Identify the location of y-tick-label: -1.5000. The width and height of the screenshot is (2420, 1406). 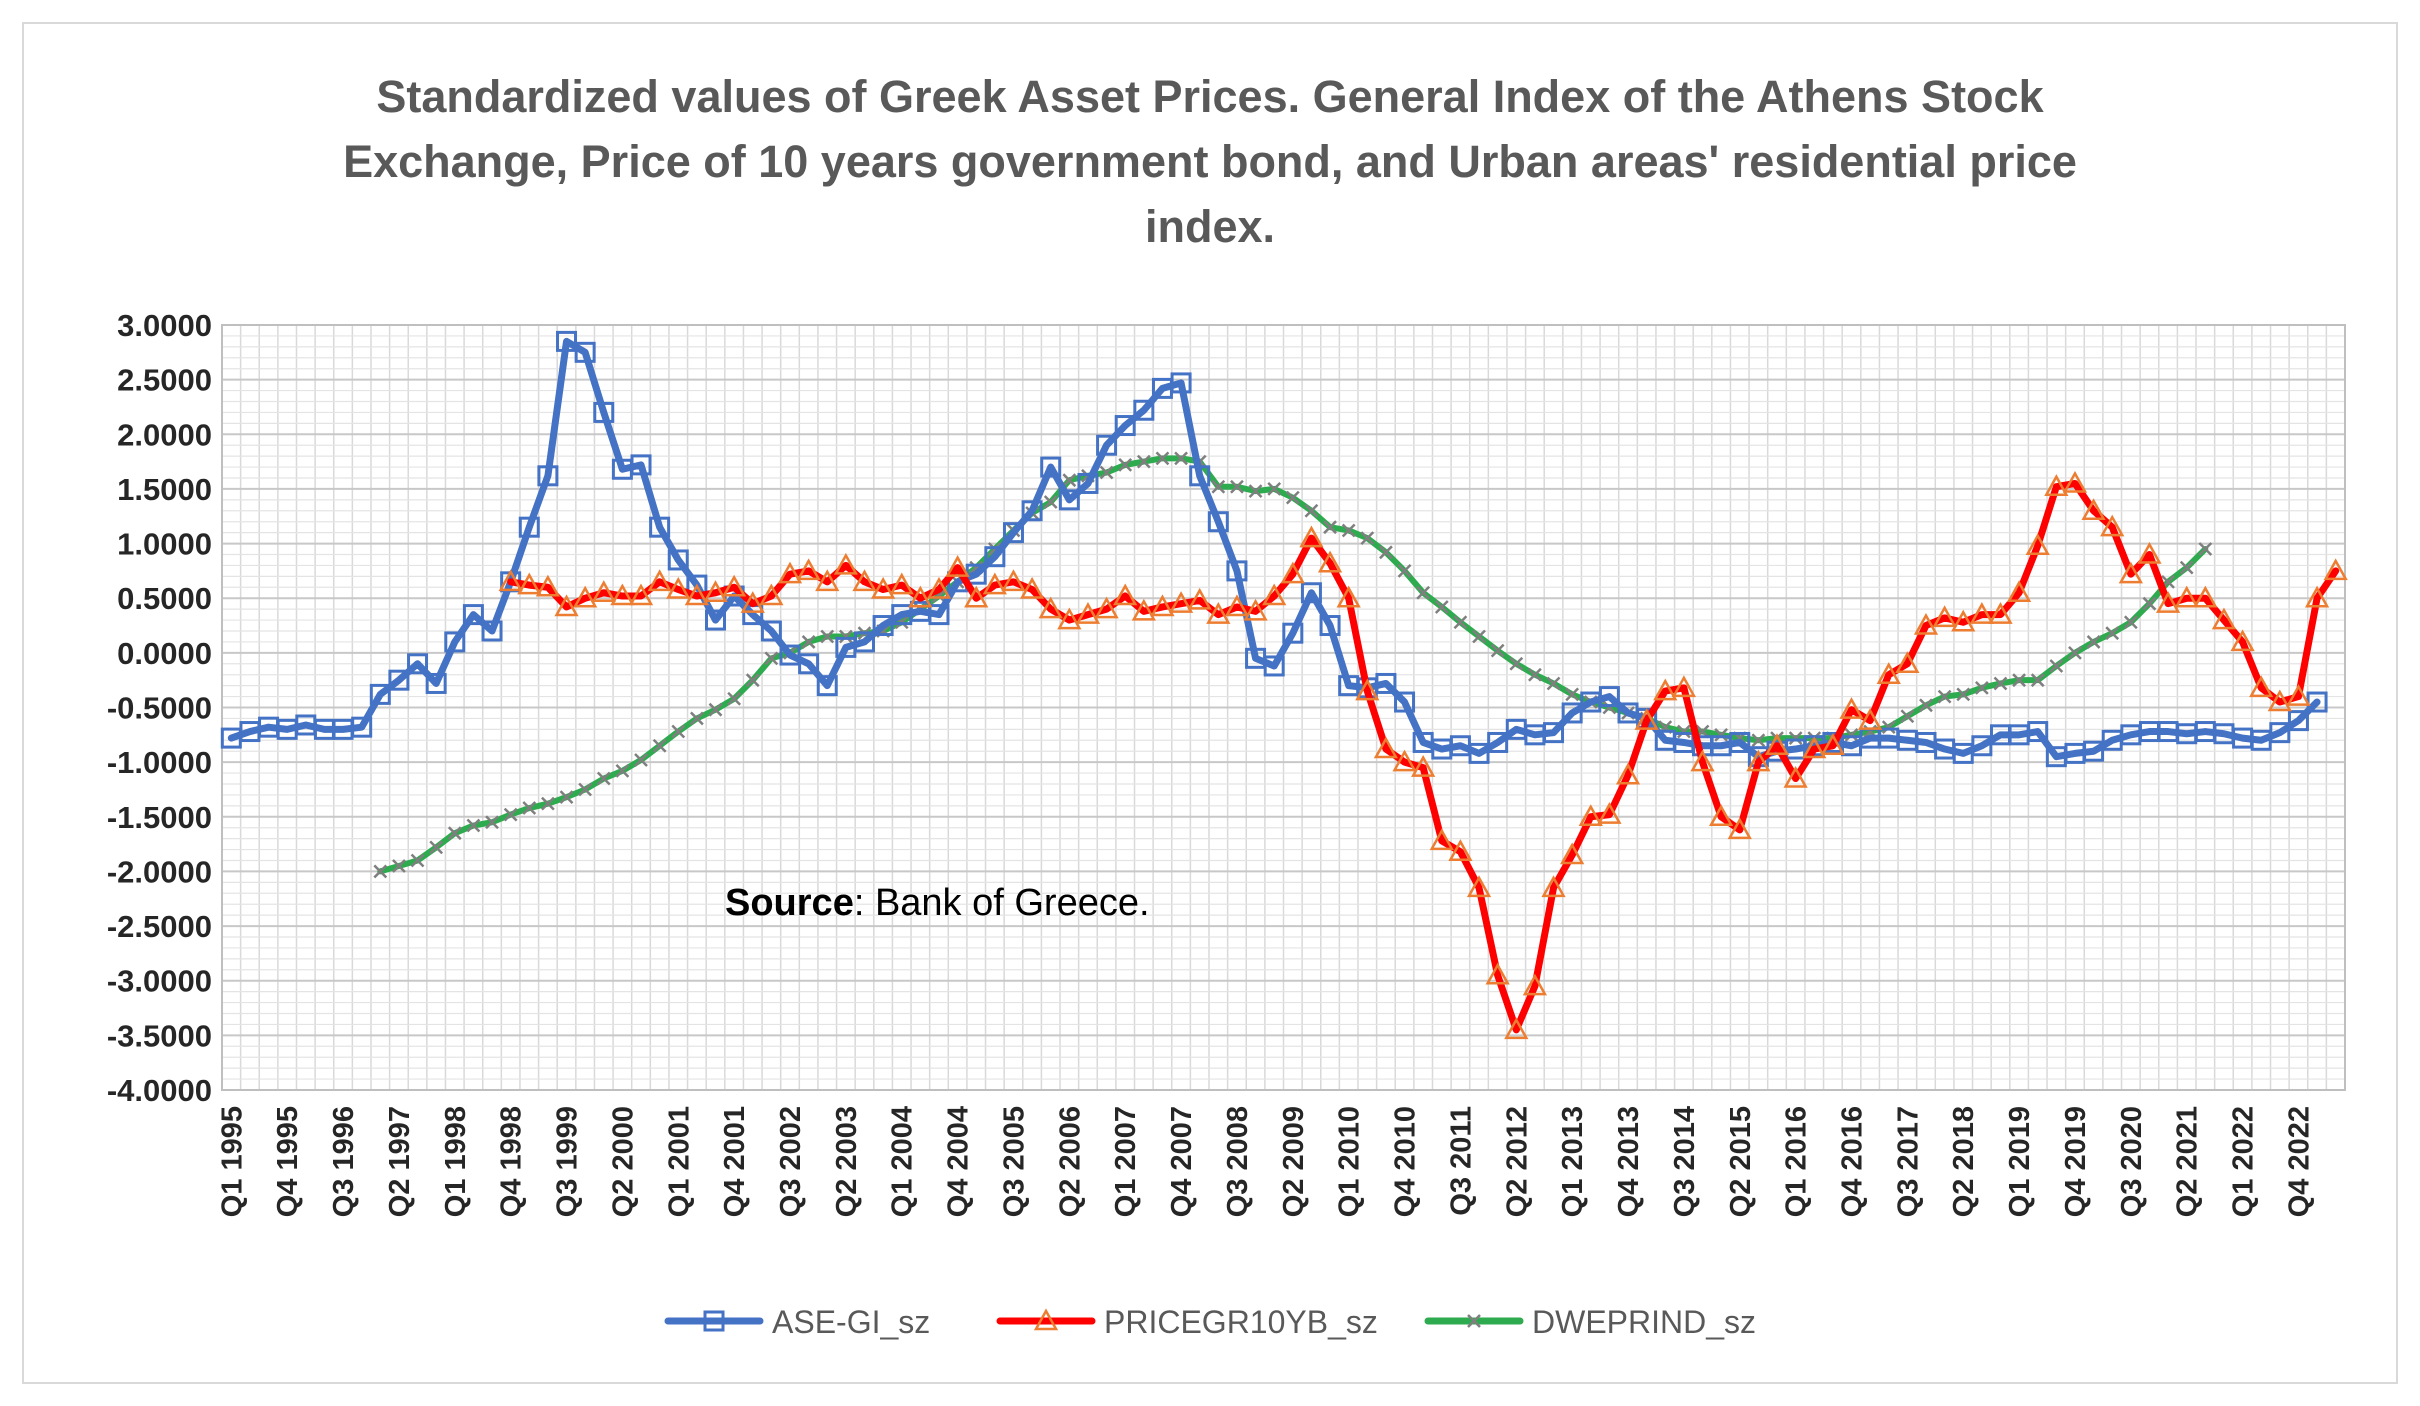
(159, 817).